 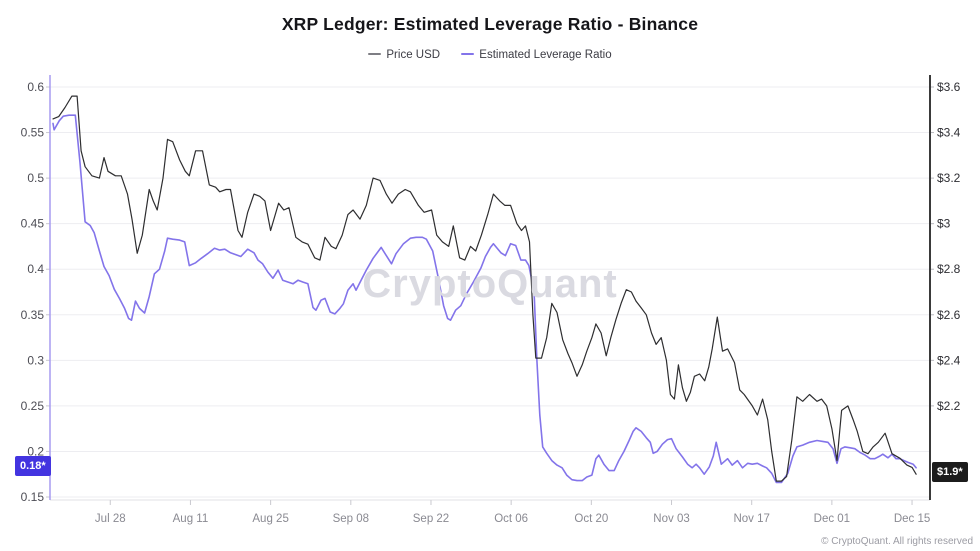 I want to click on left-axis-tick-label: 0.4, so click(x=35, y=269).